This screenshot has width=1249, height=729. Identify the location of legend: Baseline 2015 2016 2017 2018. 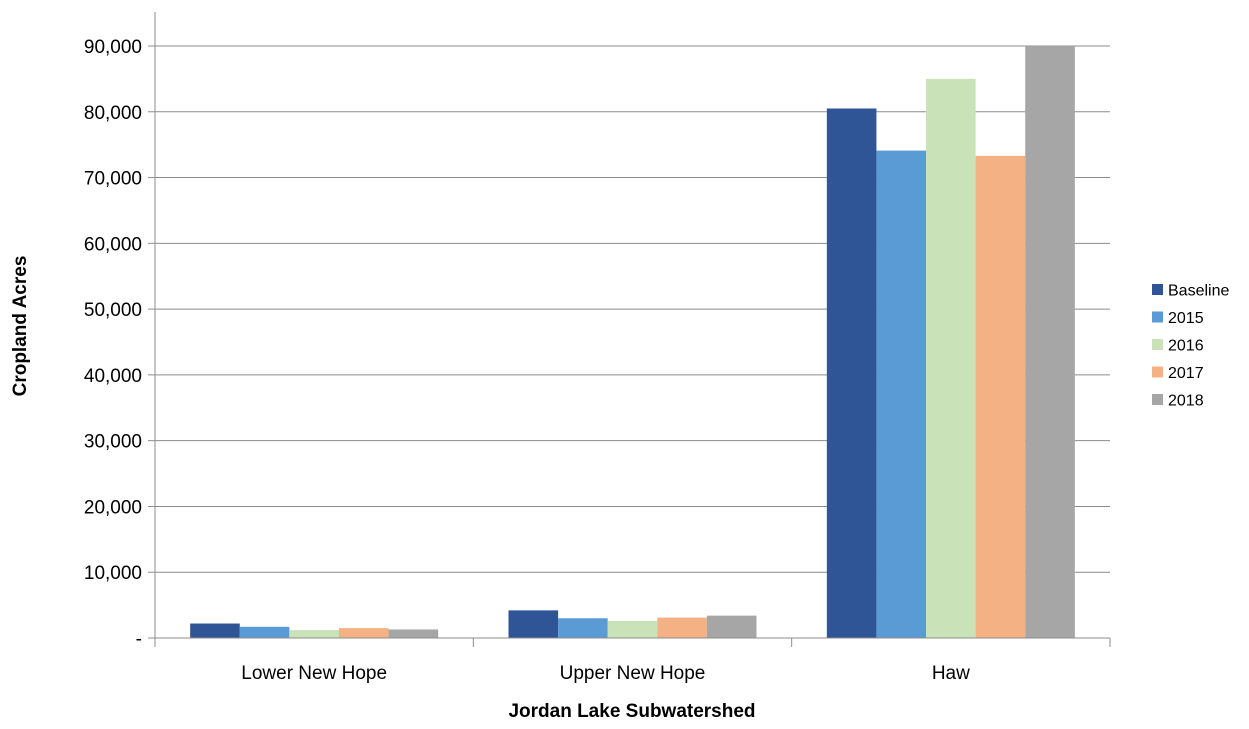
(1190, 346).